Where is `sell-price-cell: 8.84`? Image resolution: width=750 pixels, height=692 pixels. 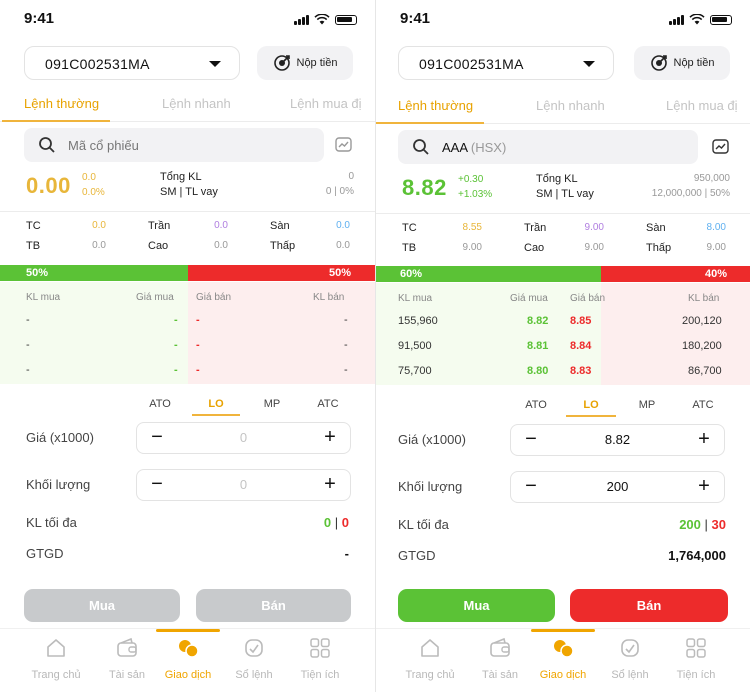 sell-price-cell: 8.84 is located at coordinates (581, 346).